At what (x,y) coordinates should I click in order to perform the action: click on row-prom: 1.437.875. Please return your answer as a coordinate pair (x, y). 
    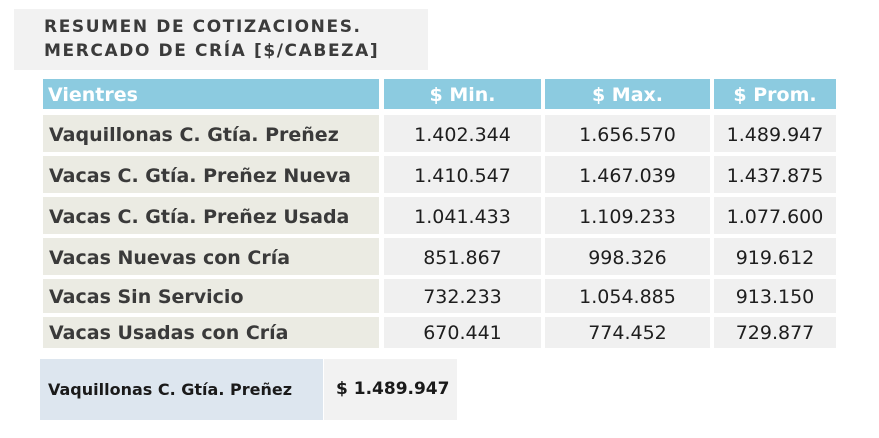
    Looking at the image, I should click on (775, 174).